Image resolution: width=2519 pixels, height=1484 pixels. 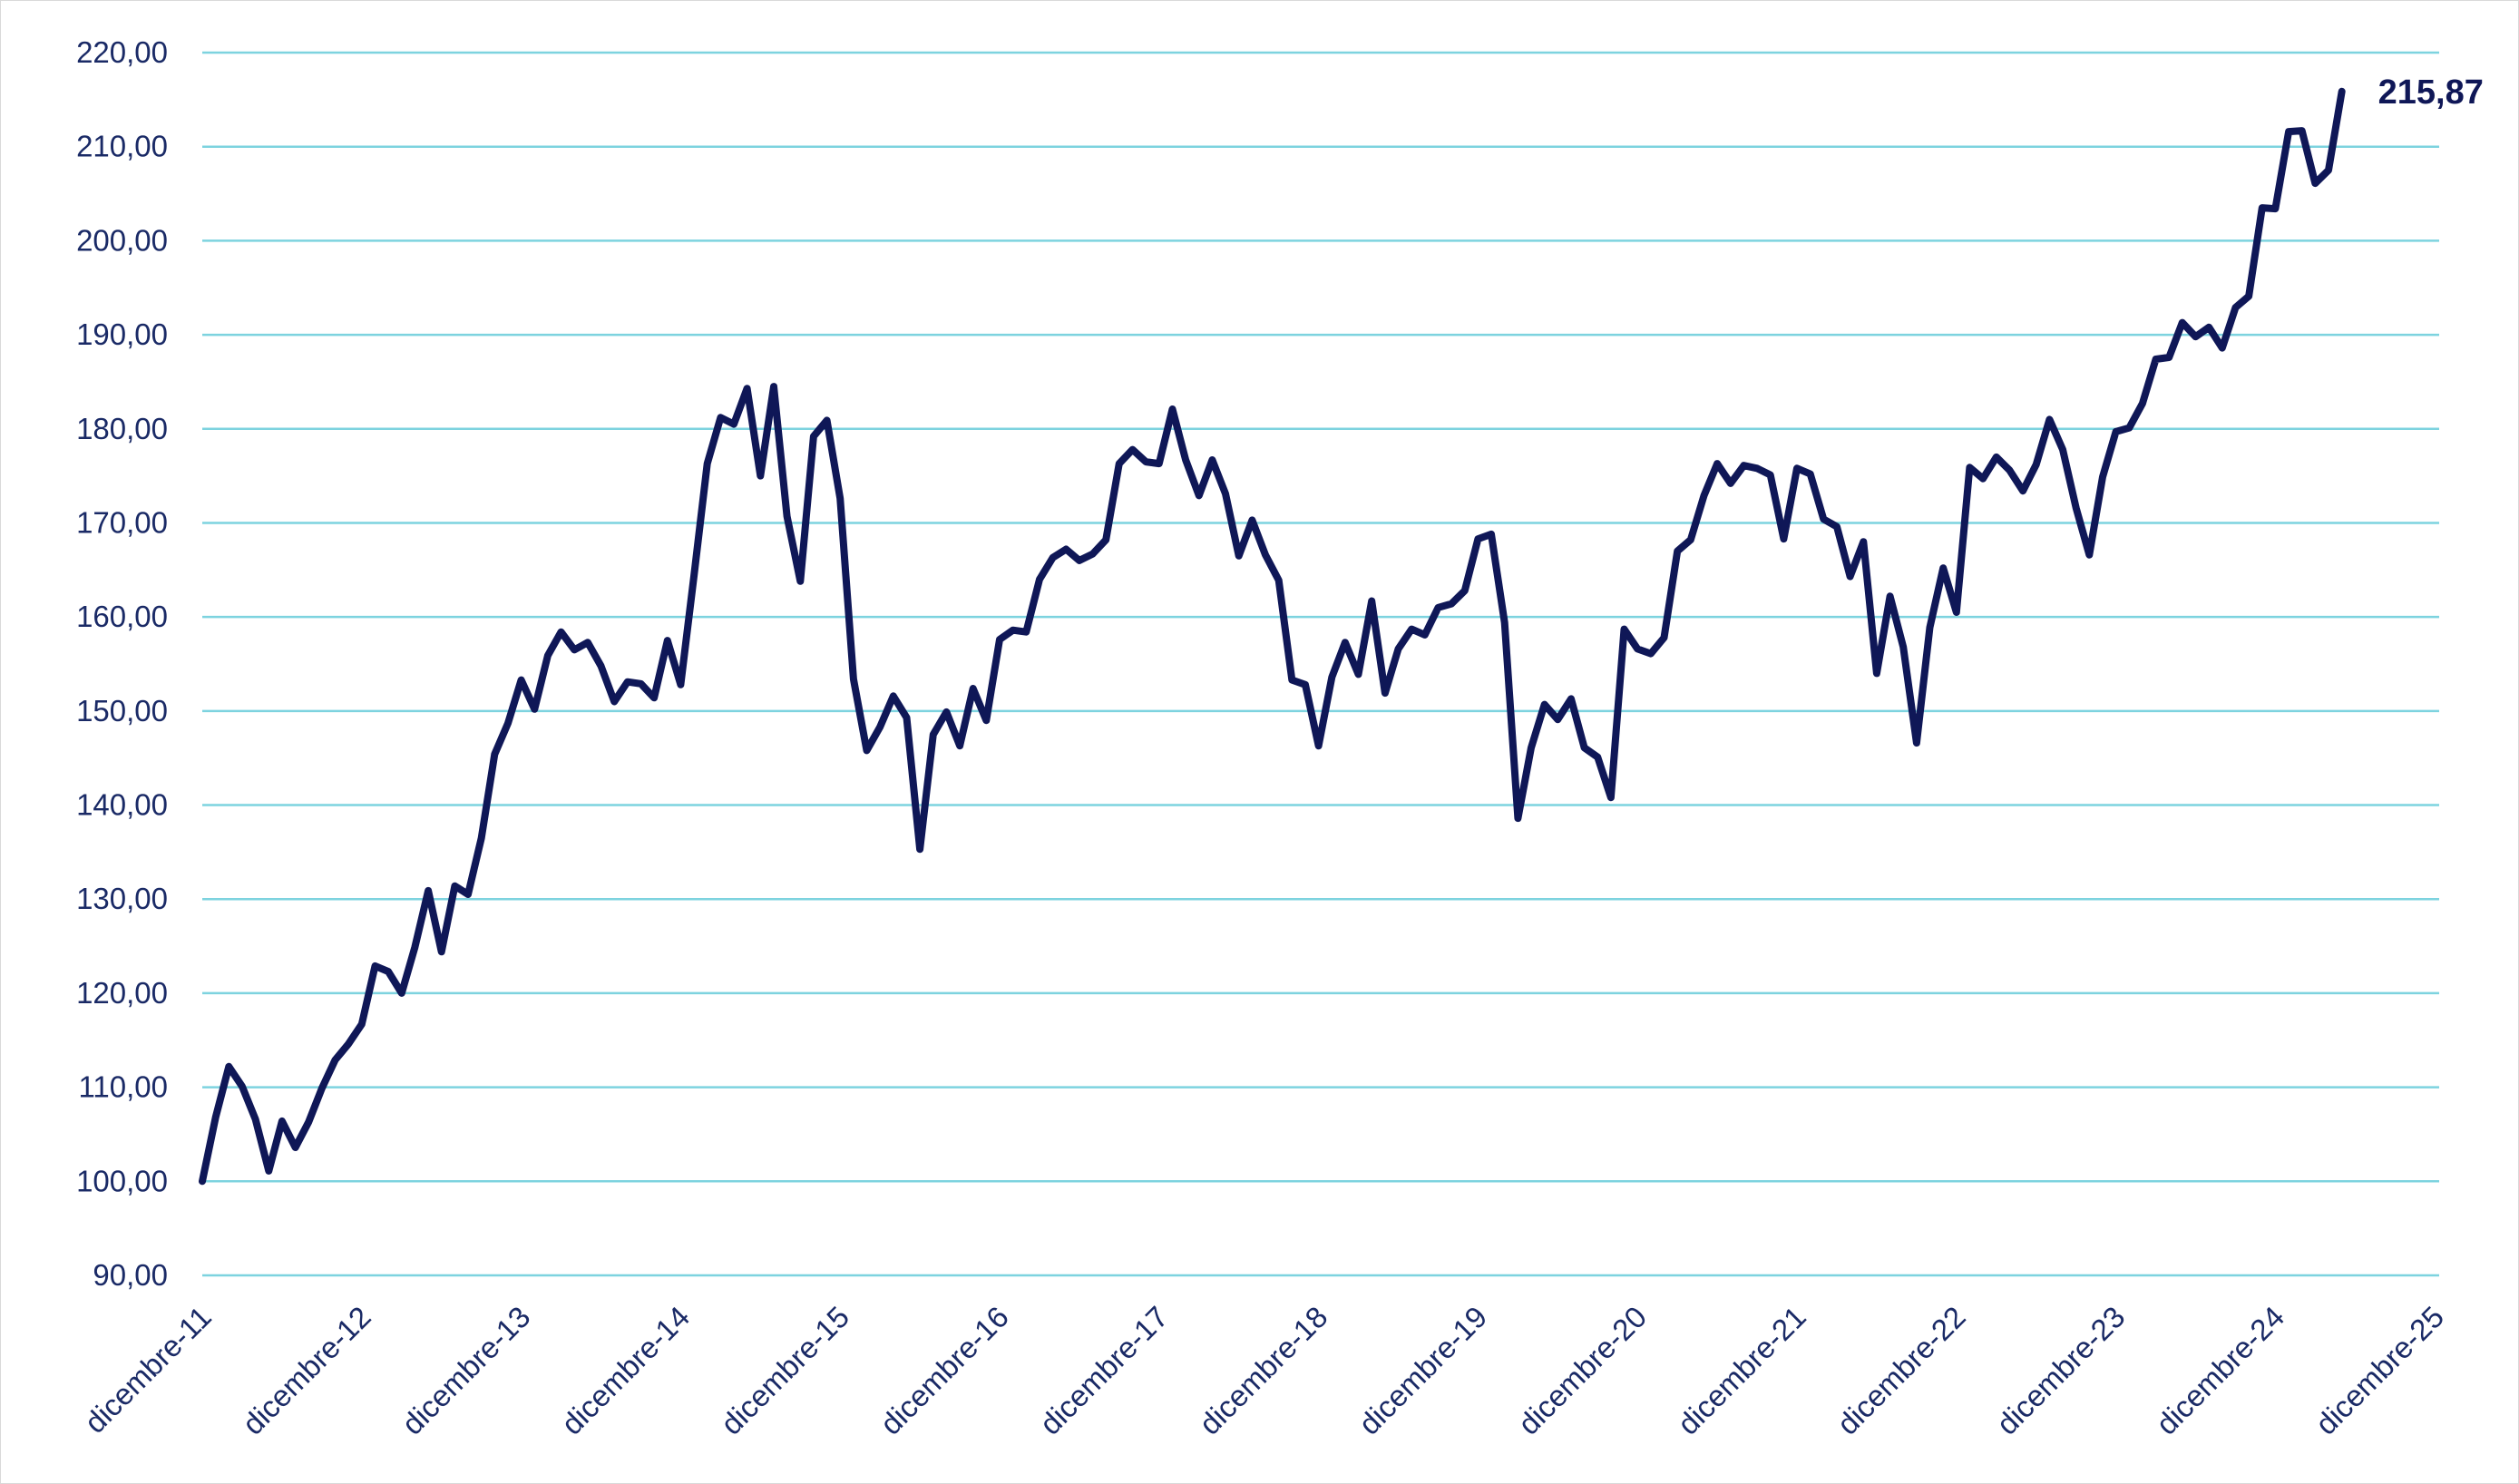 What do you see at coordinates (122, 898) in the screenshot?
I see `y-tick-label: 130,00` at bounding box center [122, 898].